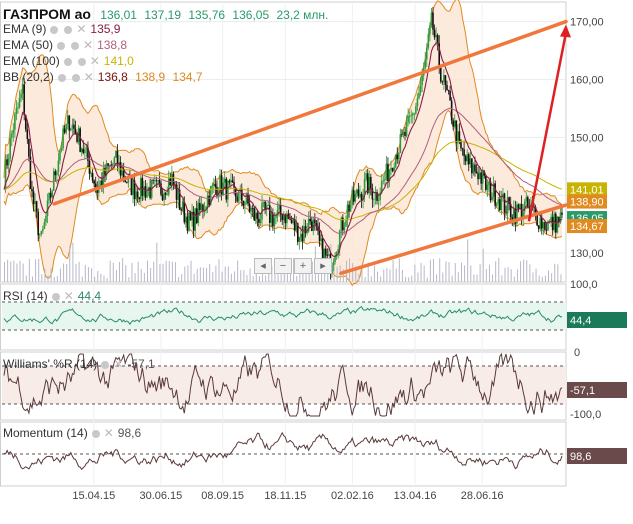 This screenshot has width=633, height=524. What do you see at coordinates (163, 15) in the screenshot?
I see `high-value: 137,19` at bounding box center [163, 15].